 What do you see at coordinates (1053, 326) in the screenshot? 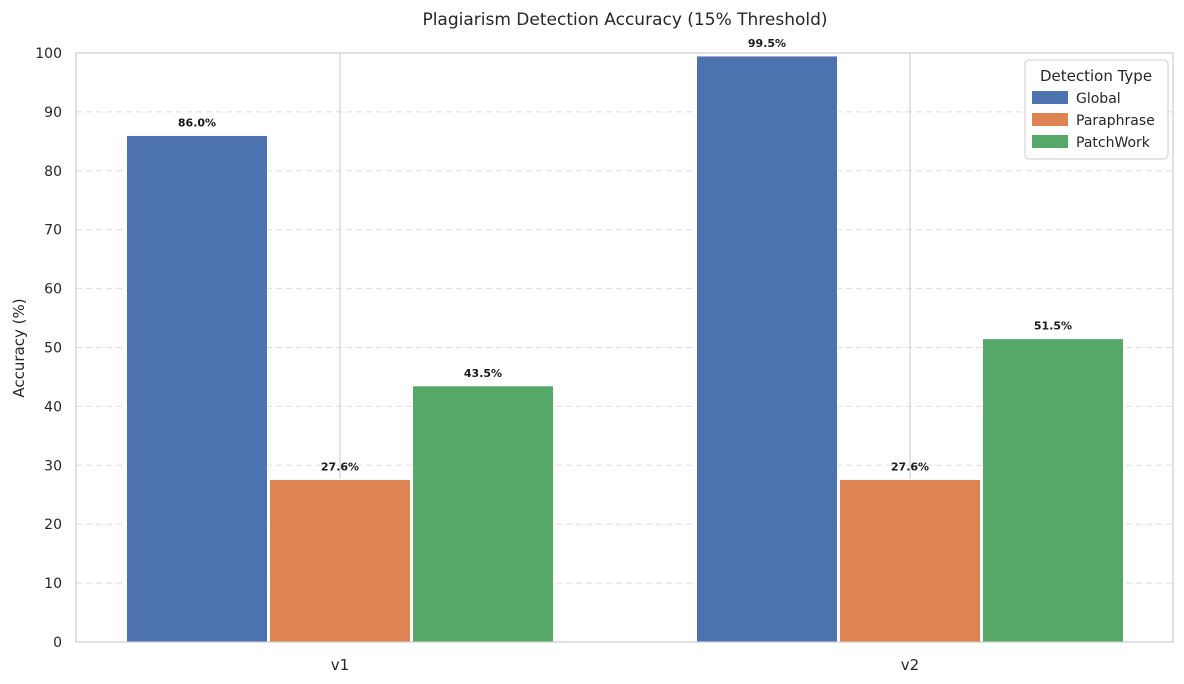
I see `data-label: 51.5%` at bounding box center [1053, 326].